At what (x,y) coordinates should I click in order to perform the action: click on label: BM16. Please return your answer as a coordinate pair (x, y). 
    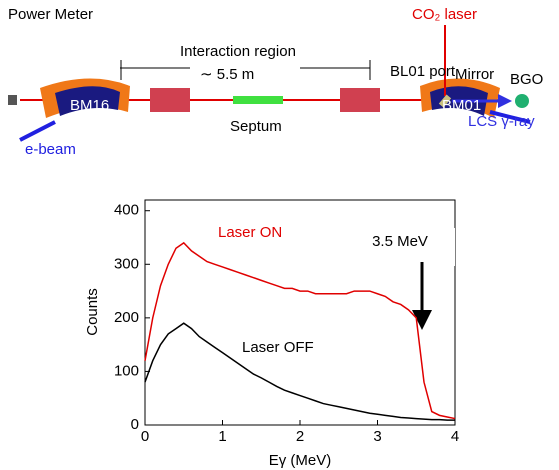
    Looking at the image, I should click on (89, 105).